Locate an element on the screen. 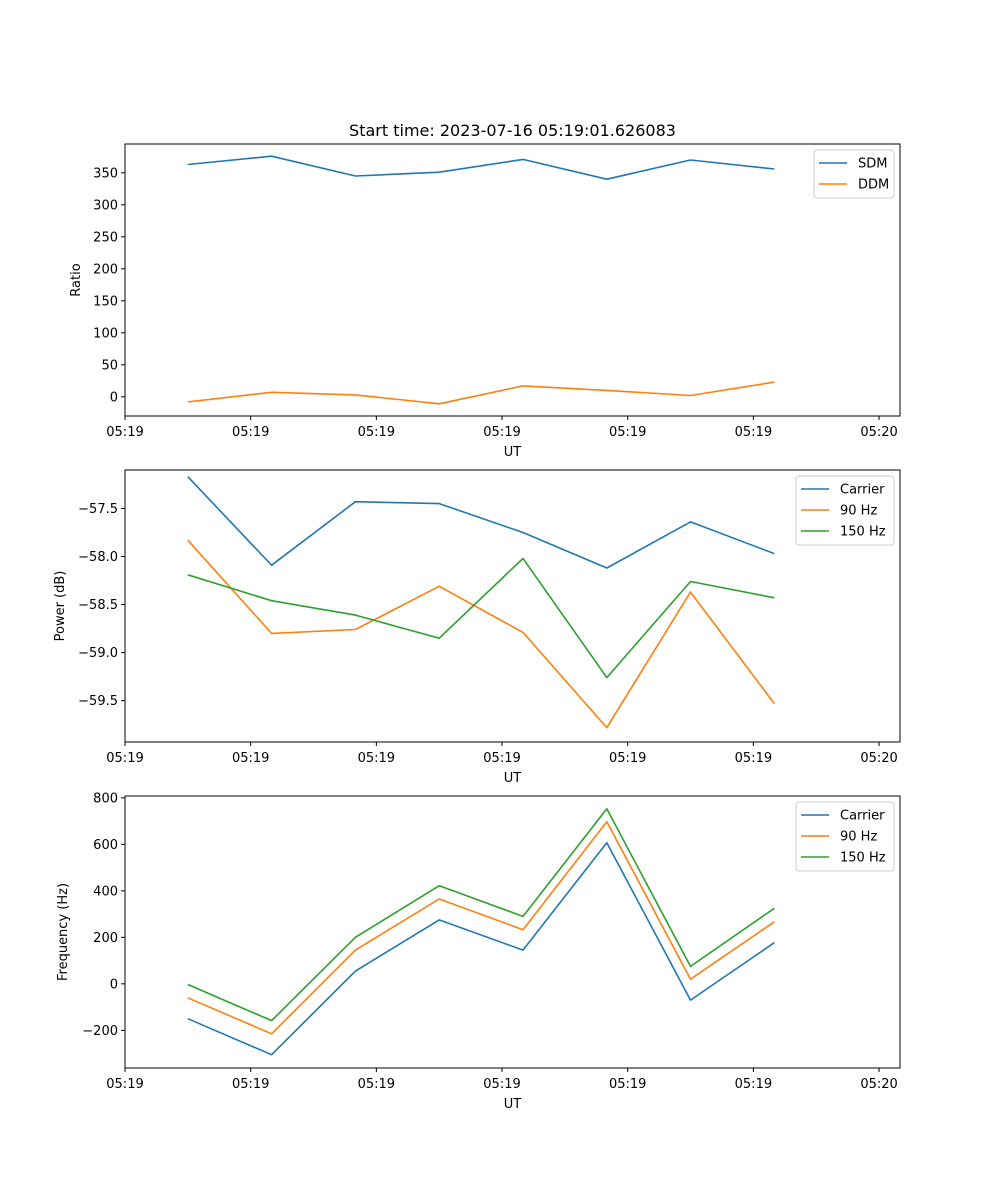 The height and width of the screenshot is (1200, 1000). y-tick-label: 100 is located at coordinates (105, 333).